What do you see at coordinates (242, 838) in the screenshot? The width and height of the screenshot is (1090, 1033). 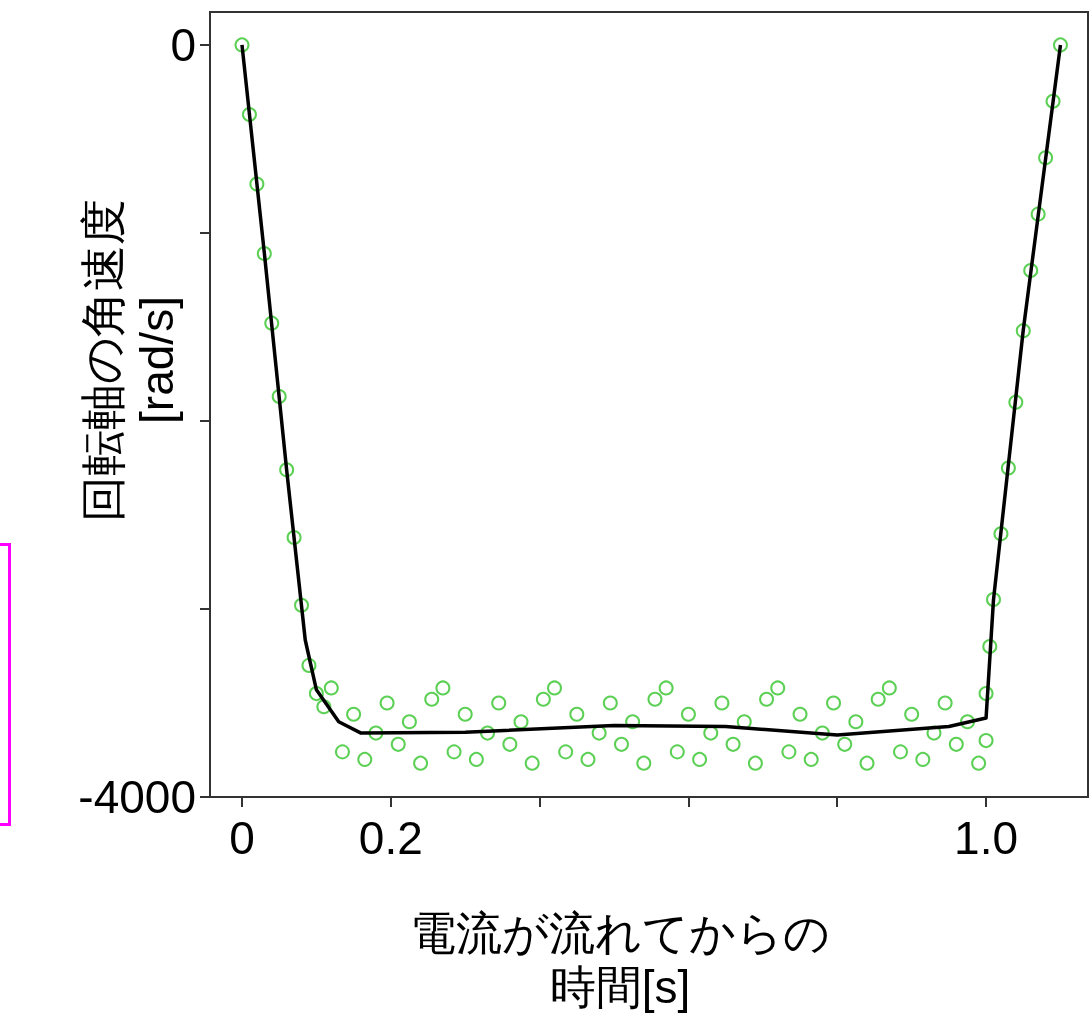 I see `x-tick-label: 0` at bounding box center [242, 838].